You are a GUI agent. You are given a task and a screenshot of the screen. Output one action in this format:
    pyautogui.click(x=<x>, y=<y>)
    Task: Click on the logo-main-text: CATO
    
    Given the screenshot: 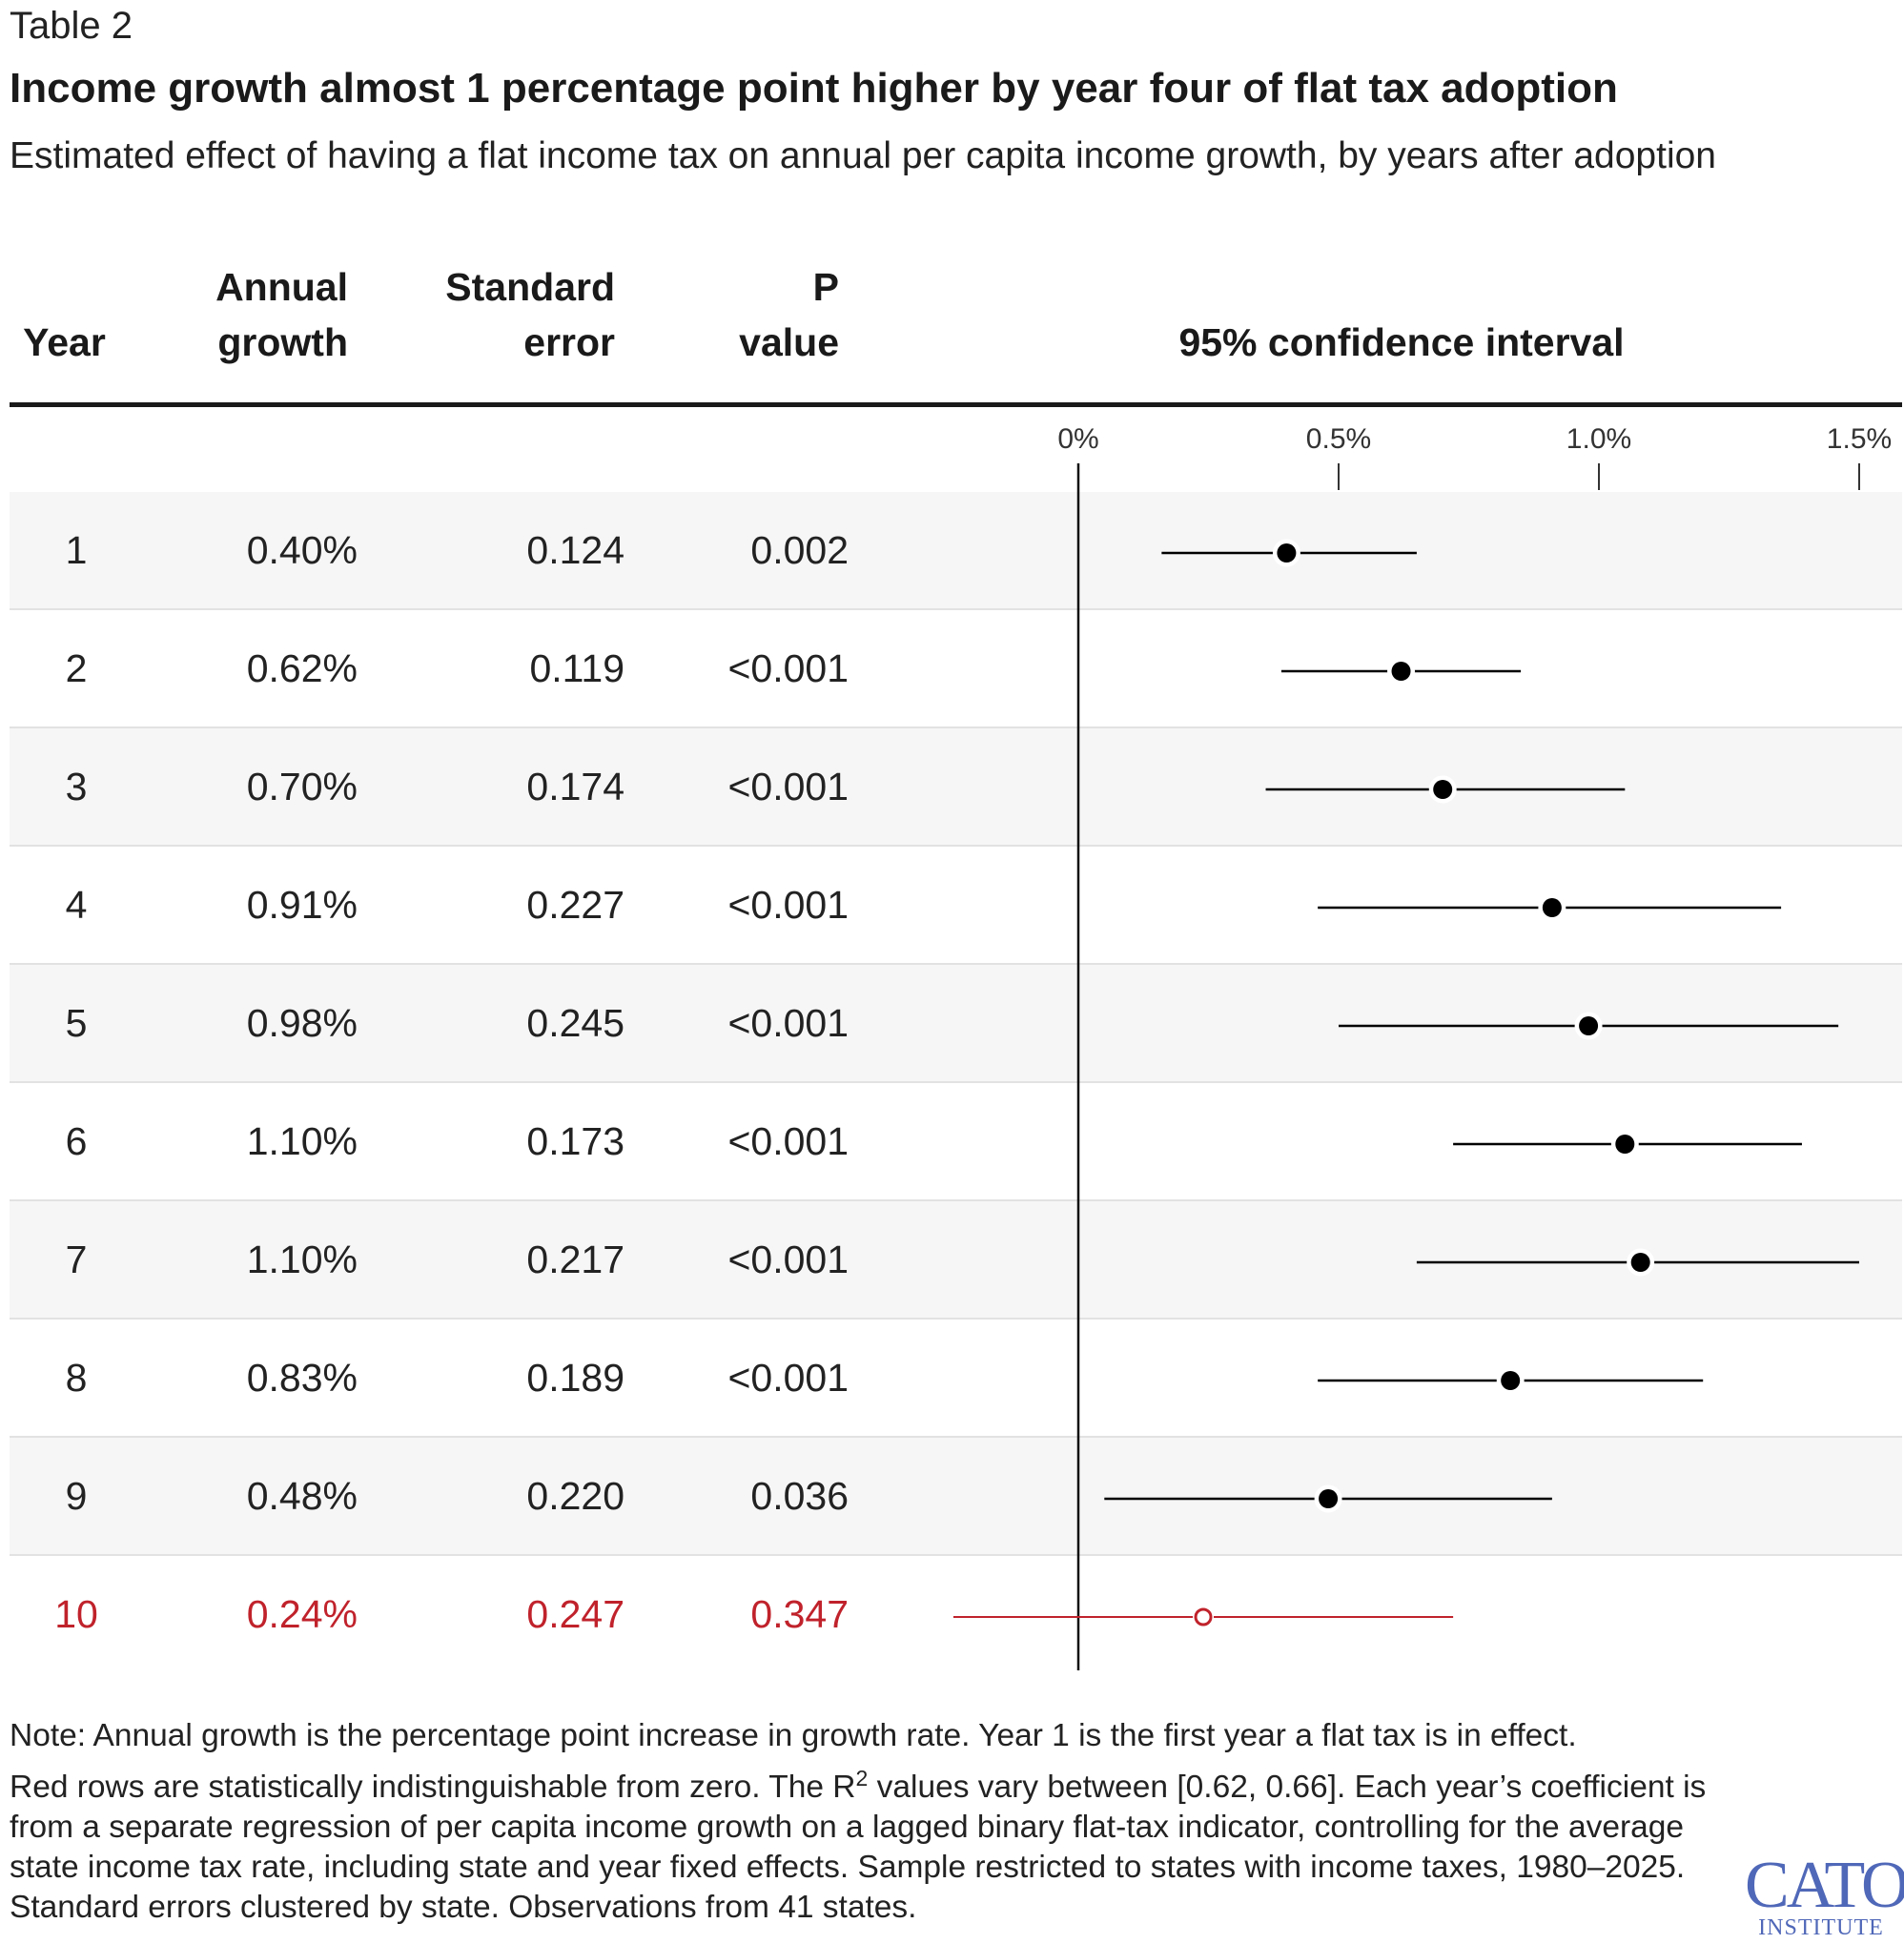 What is the action you would take?
    pyautogui.click(x=1824, y=1885)
    